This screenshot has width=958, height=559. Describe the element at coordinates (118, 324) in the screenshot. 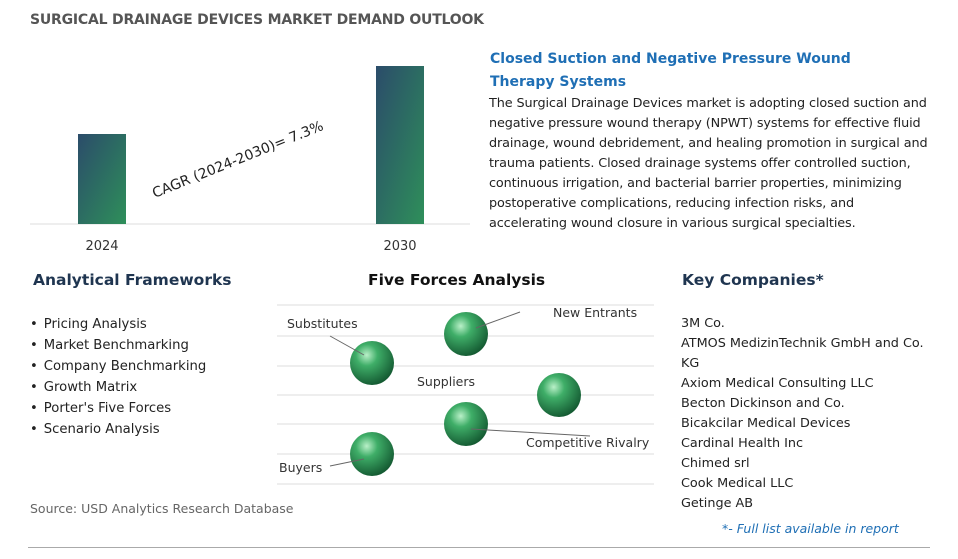

I see `framework-item: Pricing Analysis` at that location.